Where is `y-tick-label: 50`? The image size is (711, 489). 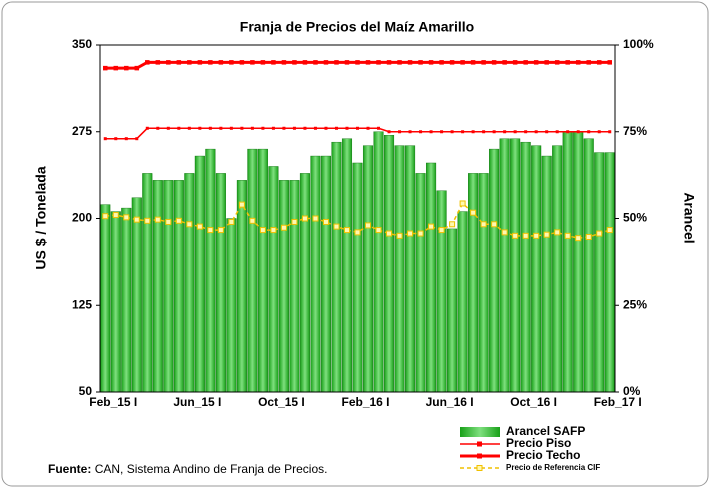
y-tick-label: 50 is located at coordinates (86, 391).